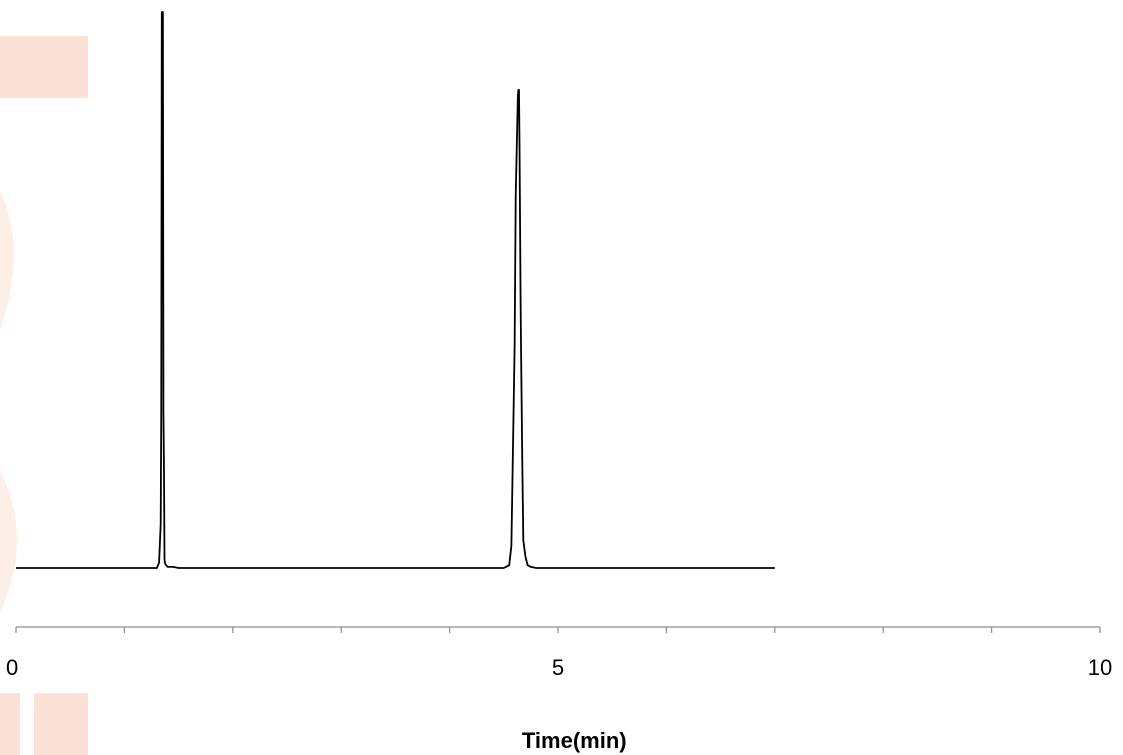  What do you see at coordinates (1100, 667) in the screenshot?
I see `x-tick-label: 10` at bounding box center [1100, 667].